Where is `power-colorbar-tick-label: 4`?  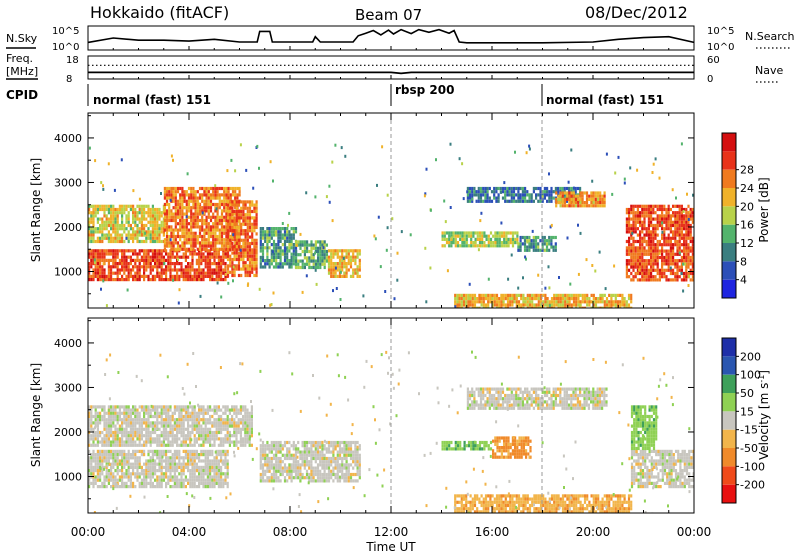
power-colorbar-tick-label: 4 is located at coordinates (743, 280).